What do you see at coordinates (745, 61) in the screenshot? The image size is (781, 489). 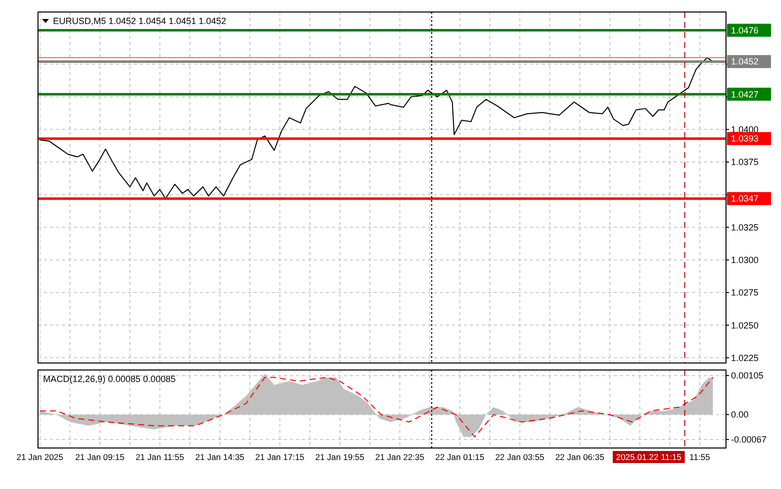 I see `ref-line-label: 1.0452` at bounding box center [745, 61].